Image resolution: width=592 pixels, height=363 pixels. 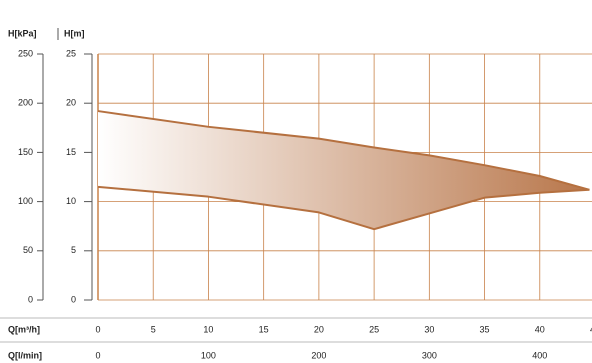 I want to click on y2-tick-label: 250, so click(x=25, y=53).